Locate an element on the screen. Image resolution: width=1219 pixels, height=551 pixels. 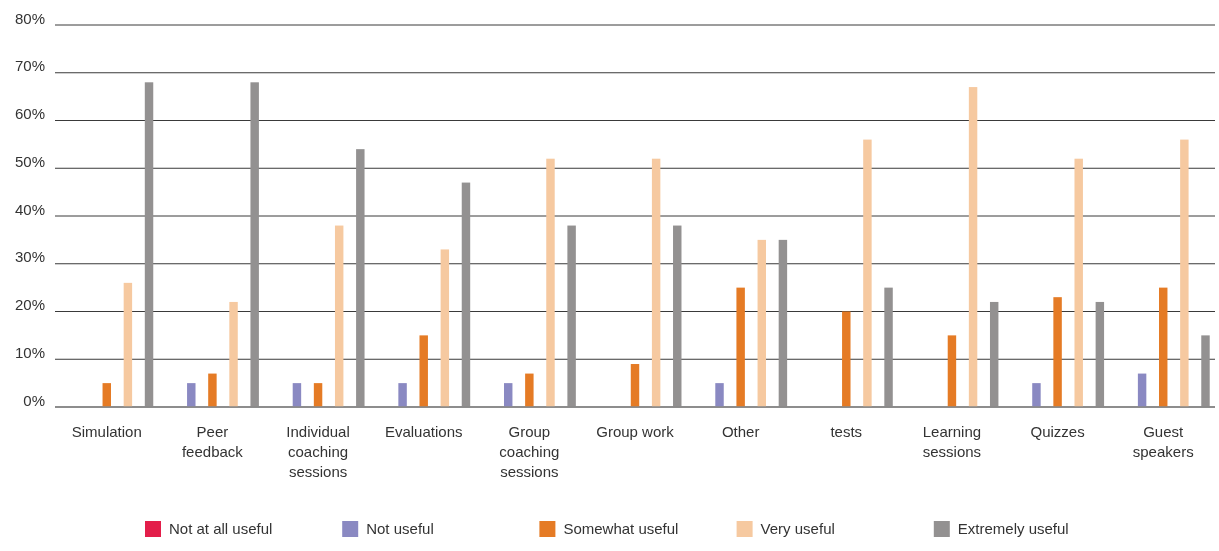
legend-label: Not at all useful is located at coordinates (221, 528).